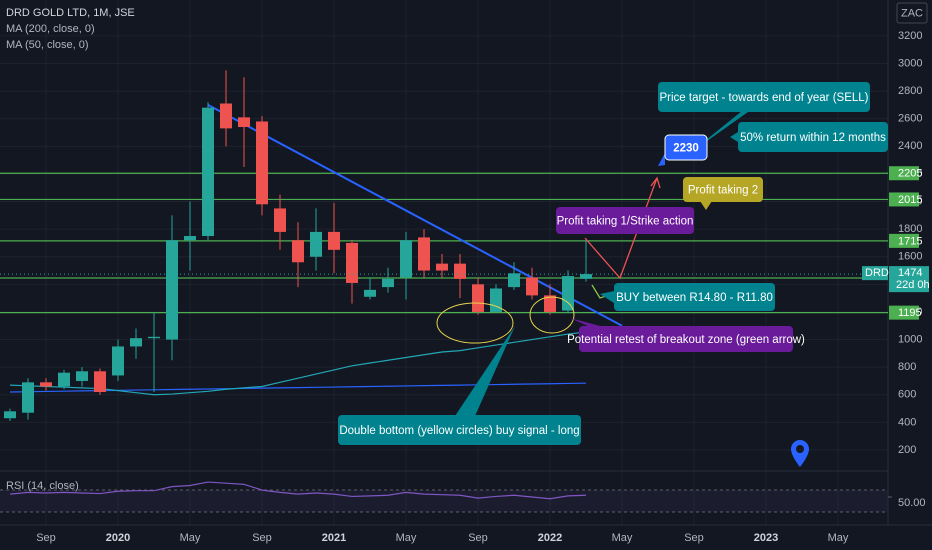 This screenshot has width=932, height=550. What do you see at coordinates (47, 45) in the screenshot?
I see `legend-entry: MA (50, close, 0)` at bounding box center [47, 45].